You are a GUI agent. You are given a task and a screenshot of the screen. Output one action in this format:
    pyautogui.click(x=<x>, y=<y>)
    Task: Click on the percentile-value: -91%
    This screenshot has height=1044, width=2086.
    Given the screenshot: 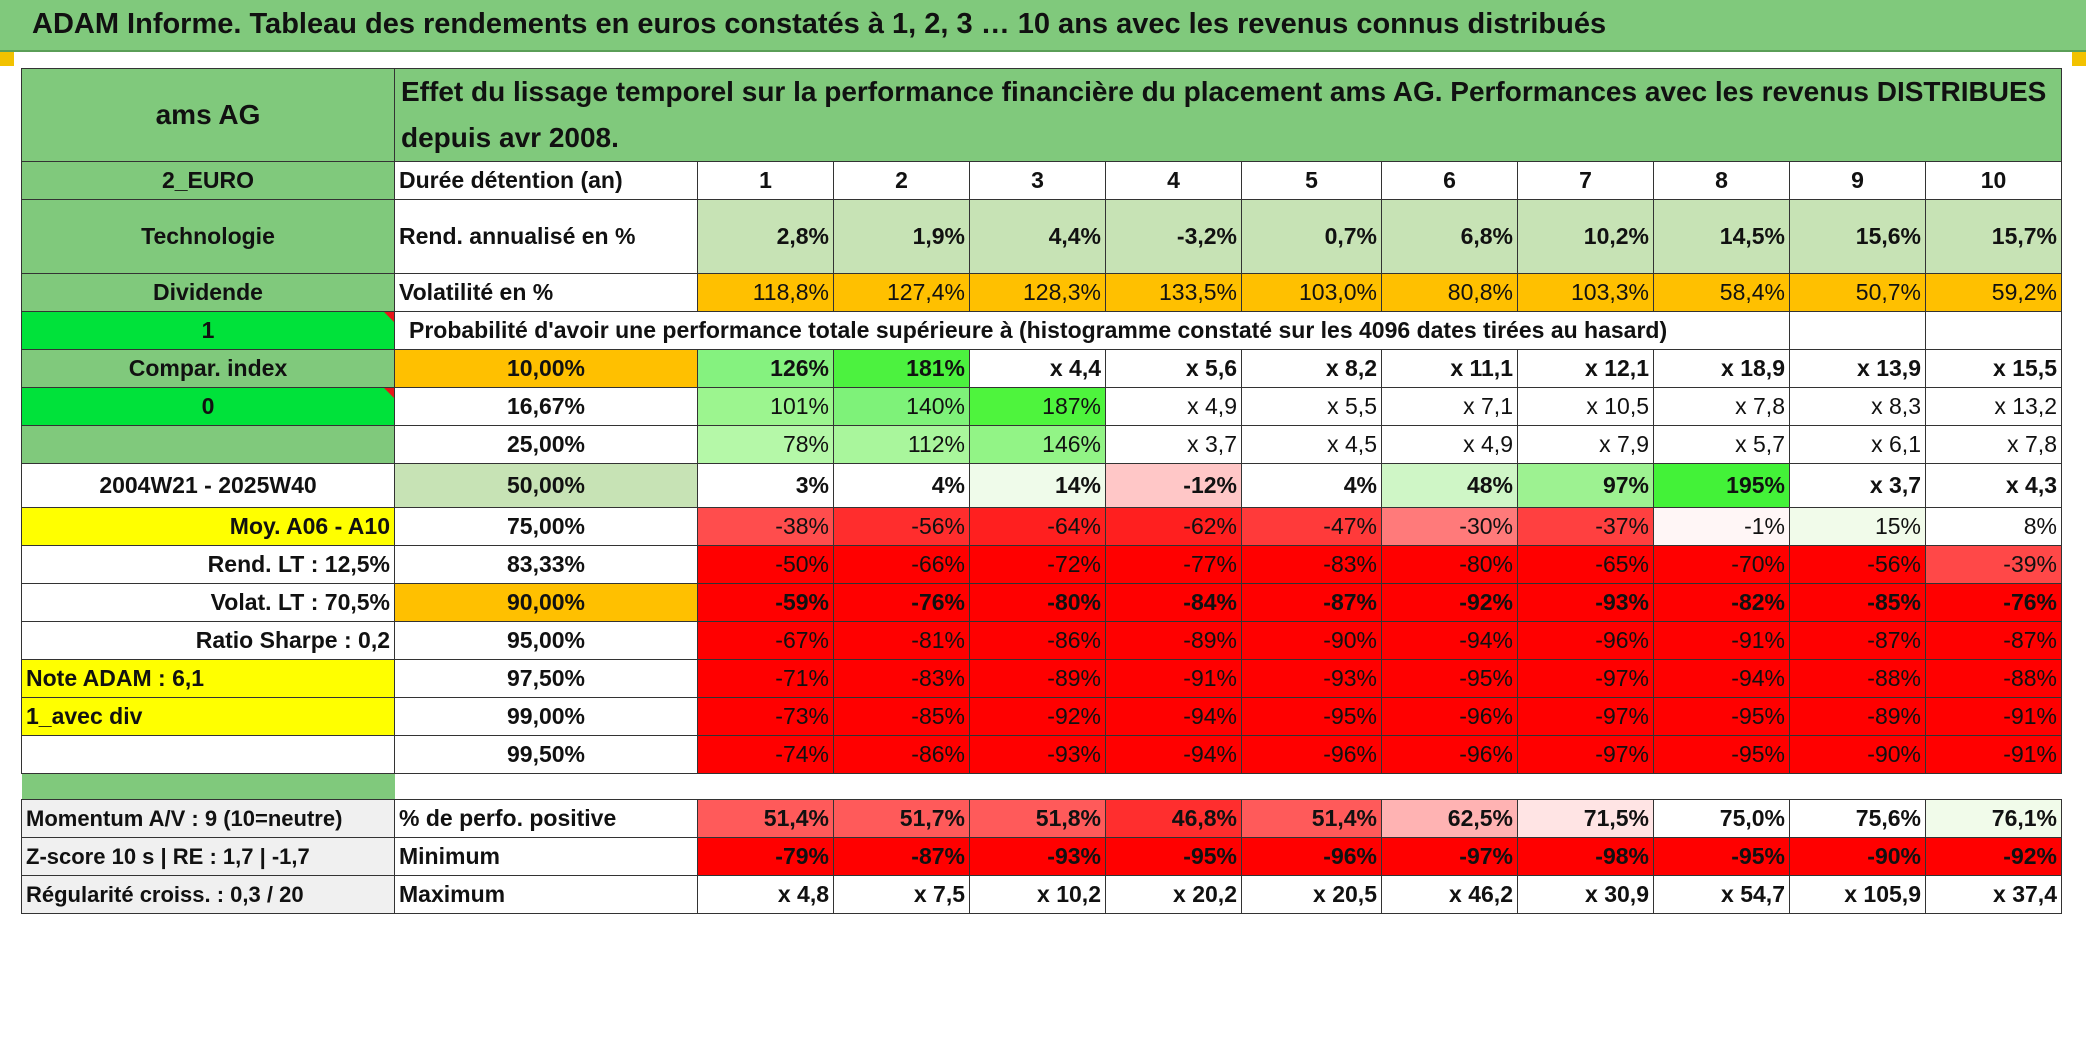 What is the action you would take?
    pyautogui.click(x=1173, y=678)
    